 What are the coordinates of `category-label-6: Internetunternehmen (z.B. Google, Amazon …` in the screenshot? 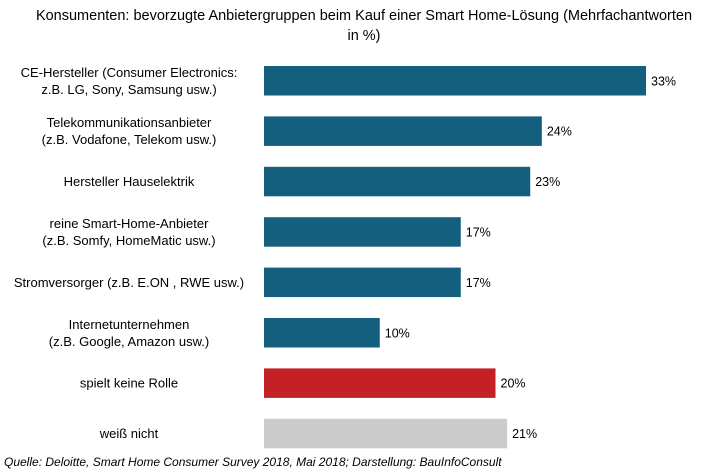 It's located at (129, 333).